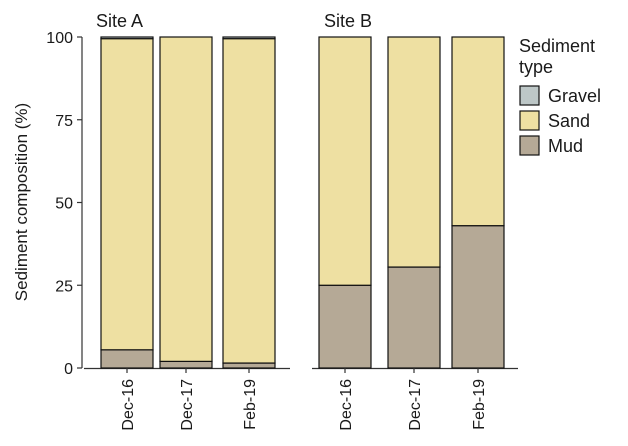 Image resolution: width=628 pixels, height=446 pixels. What do you see at coordinates (569, 121) in the screenshot?
I see `legend-label-sand: Sand` at bounding box center [569, 121].